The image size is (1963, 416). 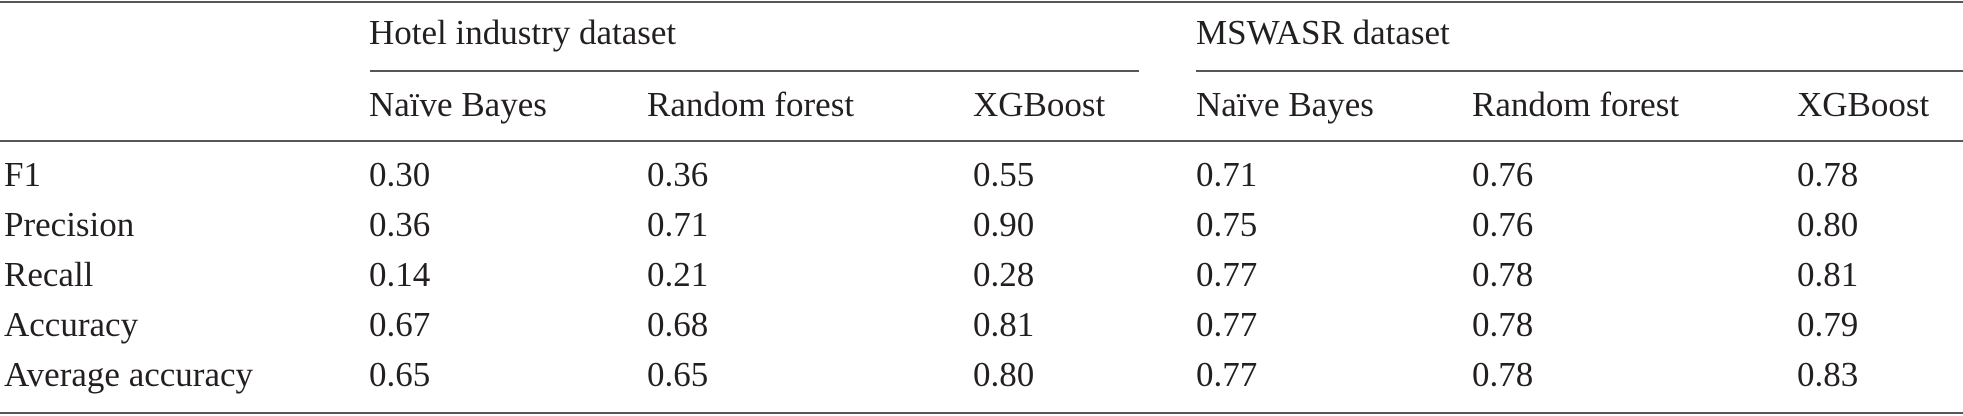 What do you see at coordinates (1827, 324) in the screenshot?
I see `cell: 0.79` at bounding box center [1827, 324].